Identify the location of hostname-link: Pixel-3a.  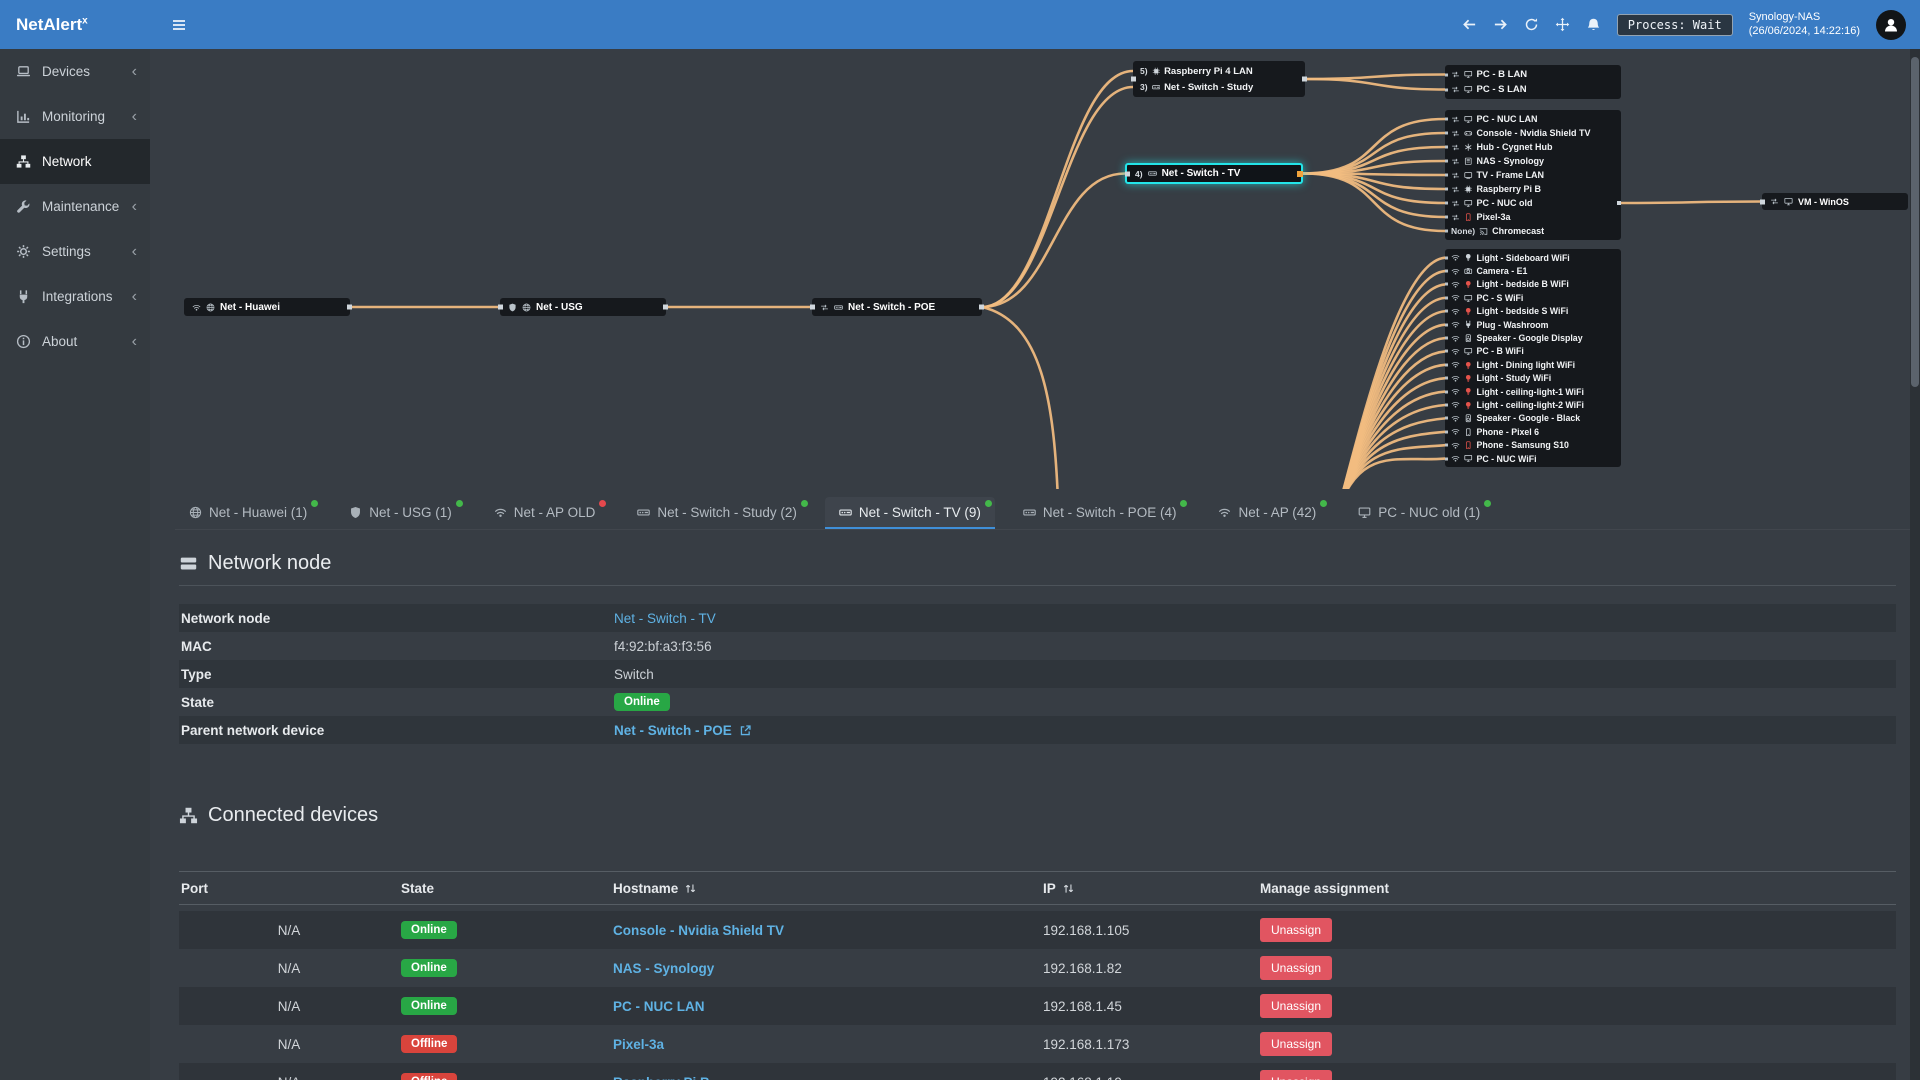
(639, 1044).